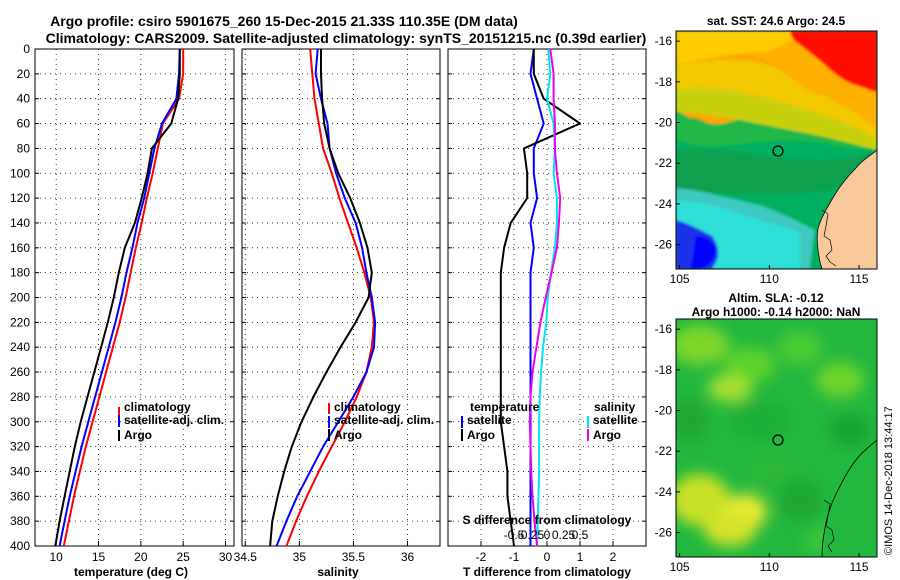 Image resolution: width=900 pixels, height=580 pixels. What do you see at coordinates (20, 198) in the screenshot?
I see `y-tick-label: 120` at bounding box center [20, 198].